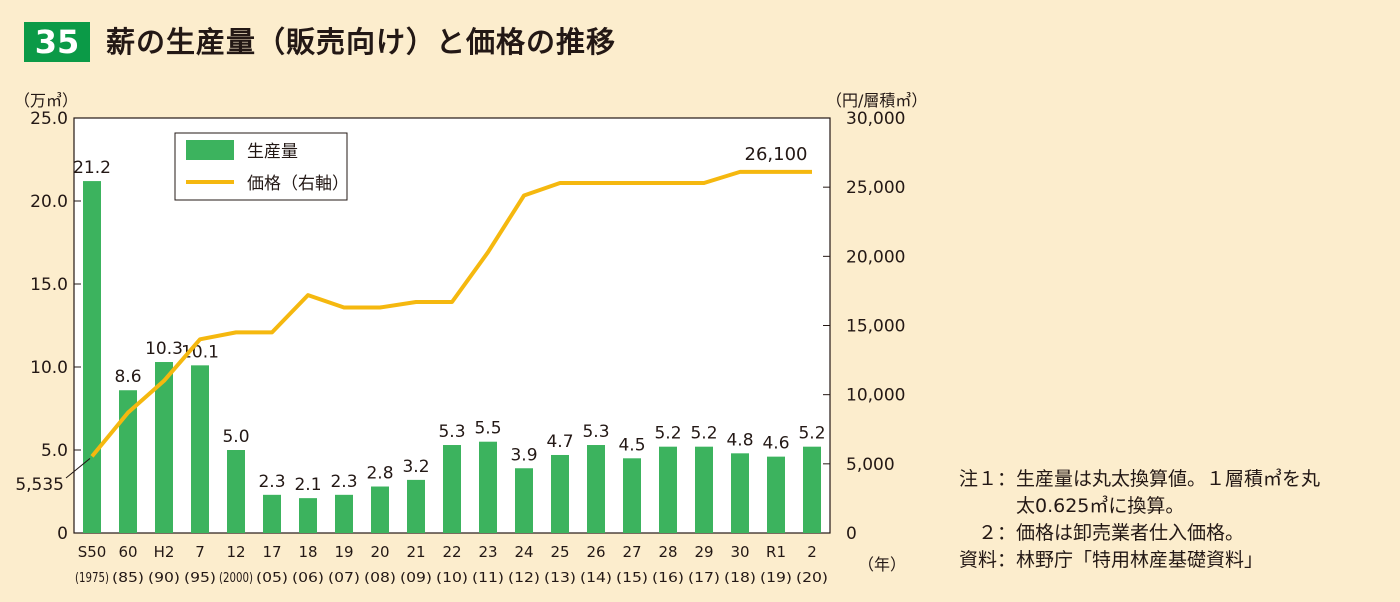 The height and width of the screenshot is (602, 1400). What do you see at coordinates (236, 578) in the screenshot?
I see `x-tick-year-label: (2000)` at bounding box center [236, 578].